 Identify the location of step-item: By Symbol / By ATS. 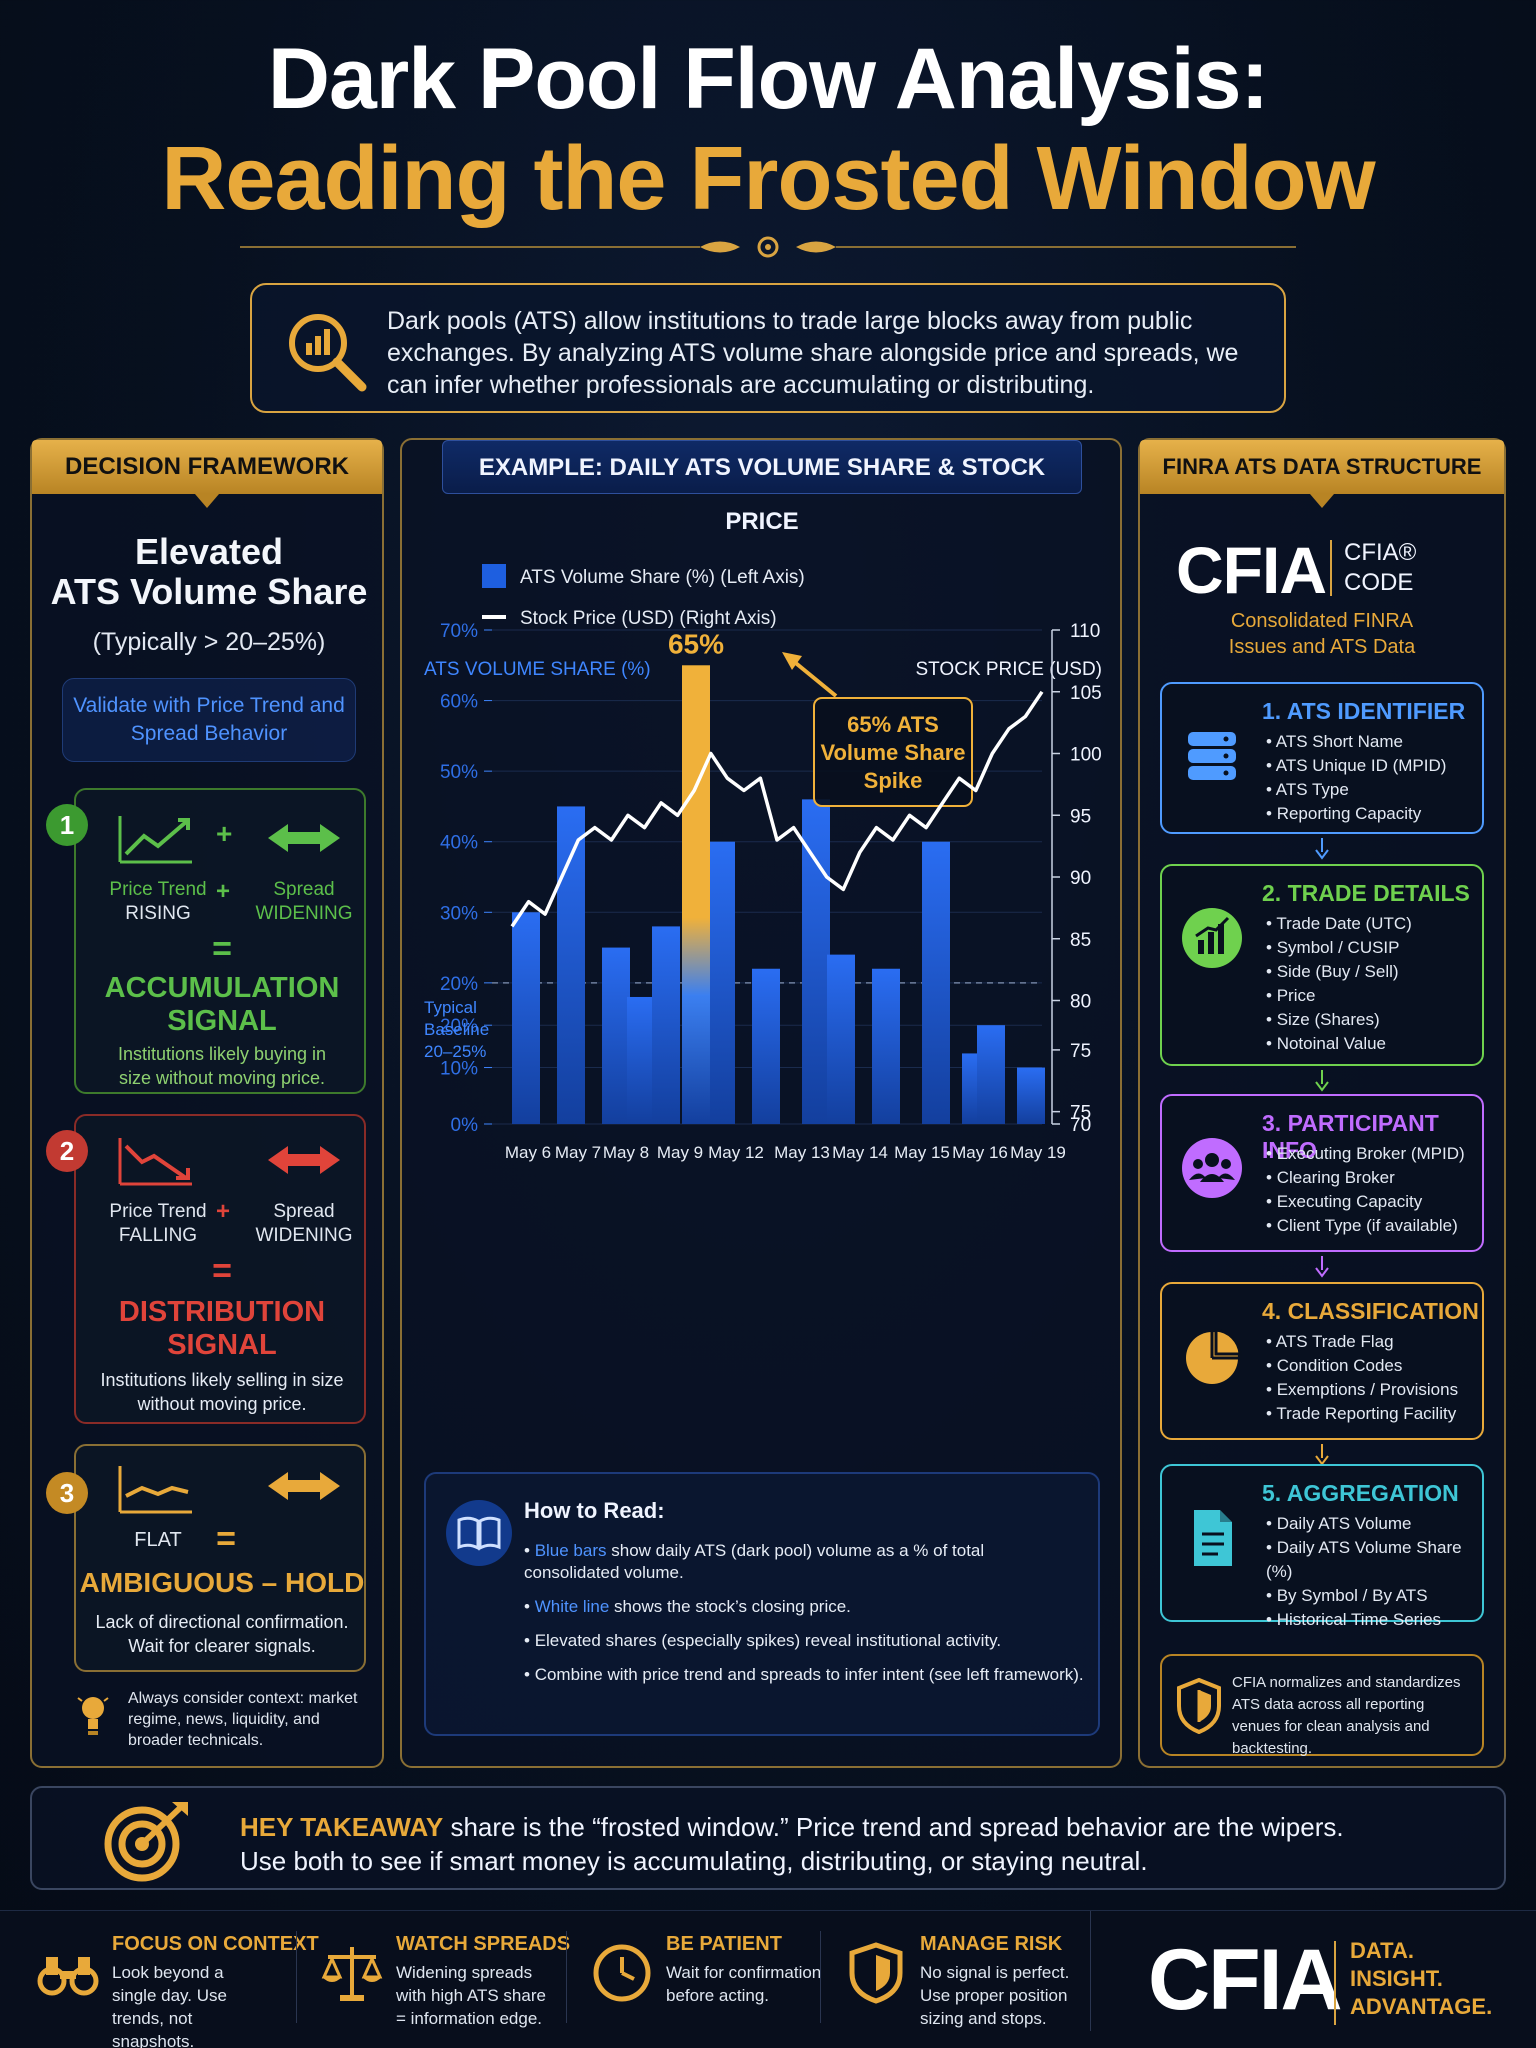
(1373, 1596).